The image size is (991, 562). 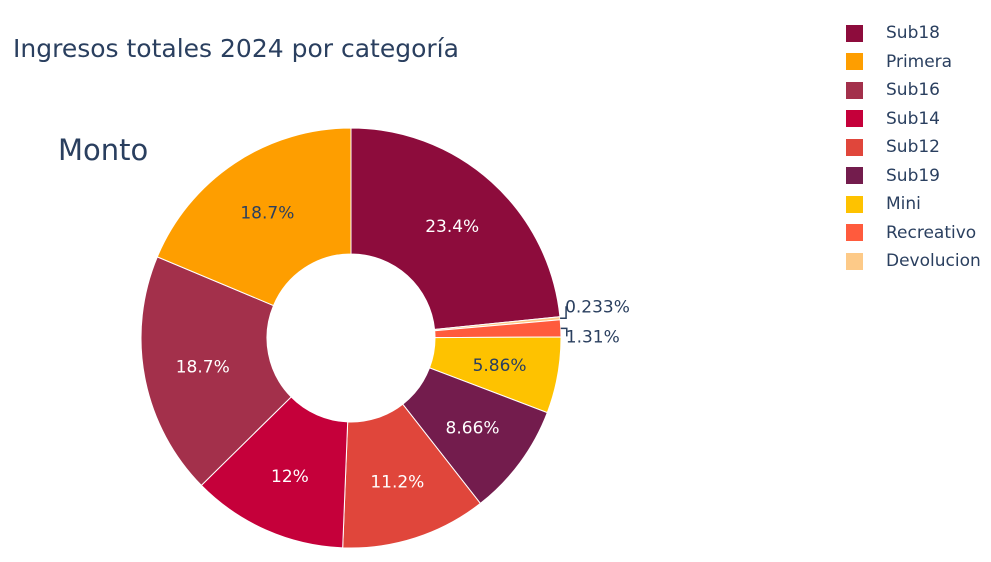 I want to click on slice-primera, so click(x=254, y=217).